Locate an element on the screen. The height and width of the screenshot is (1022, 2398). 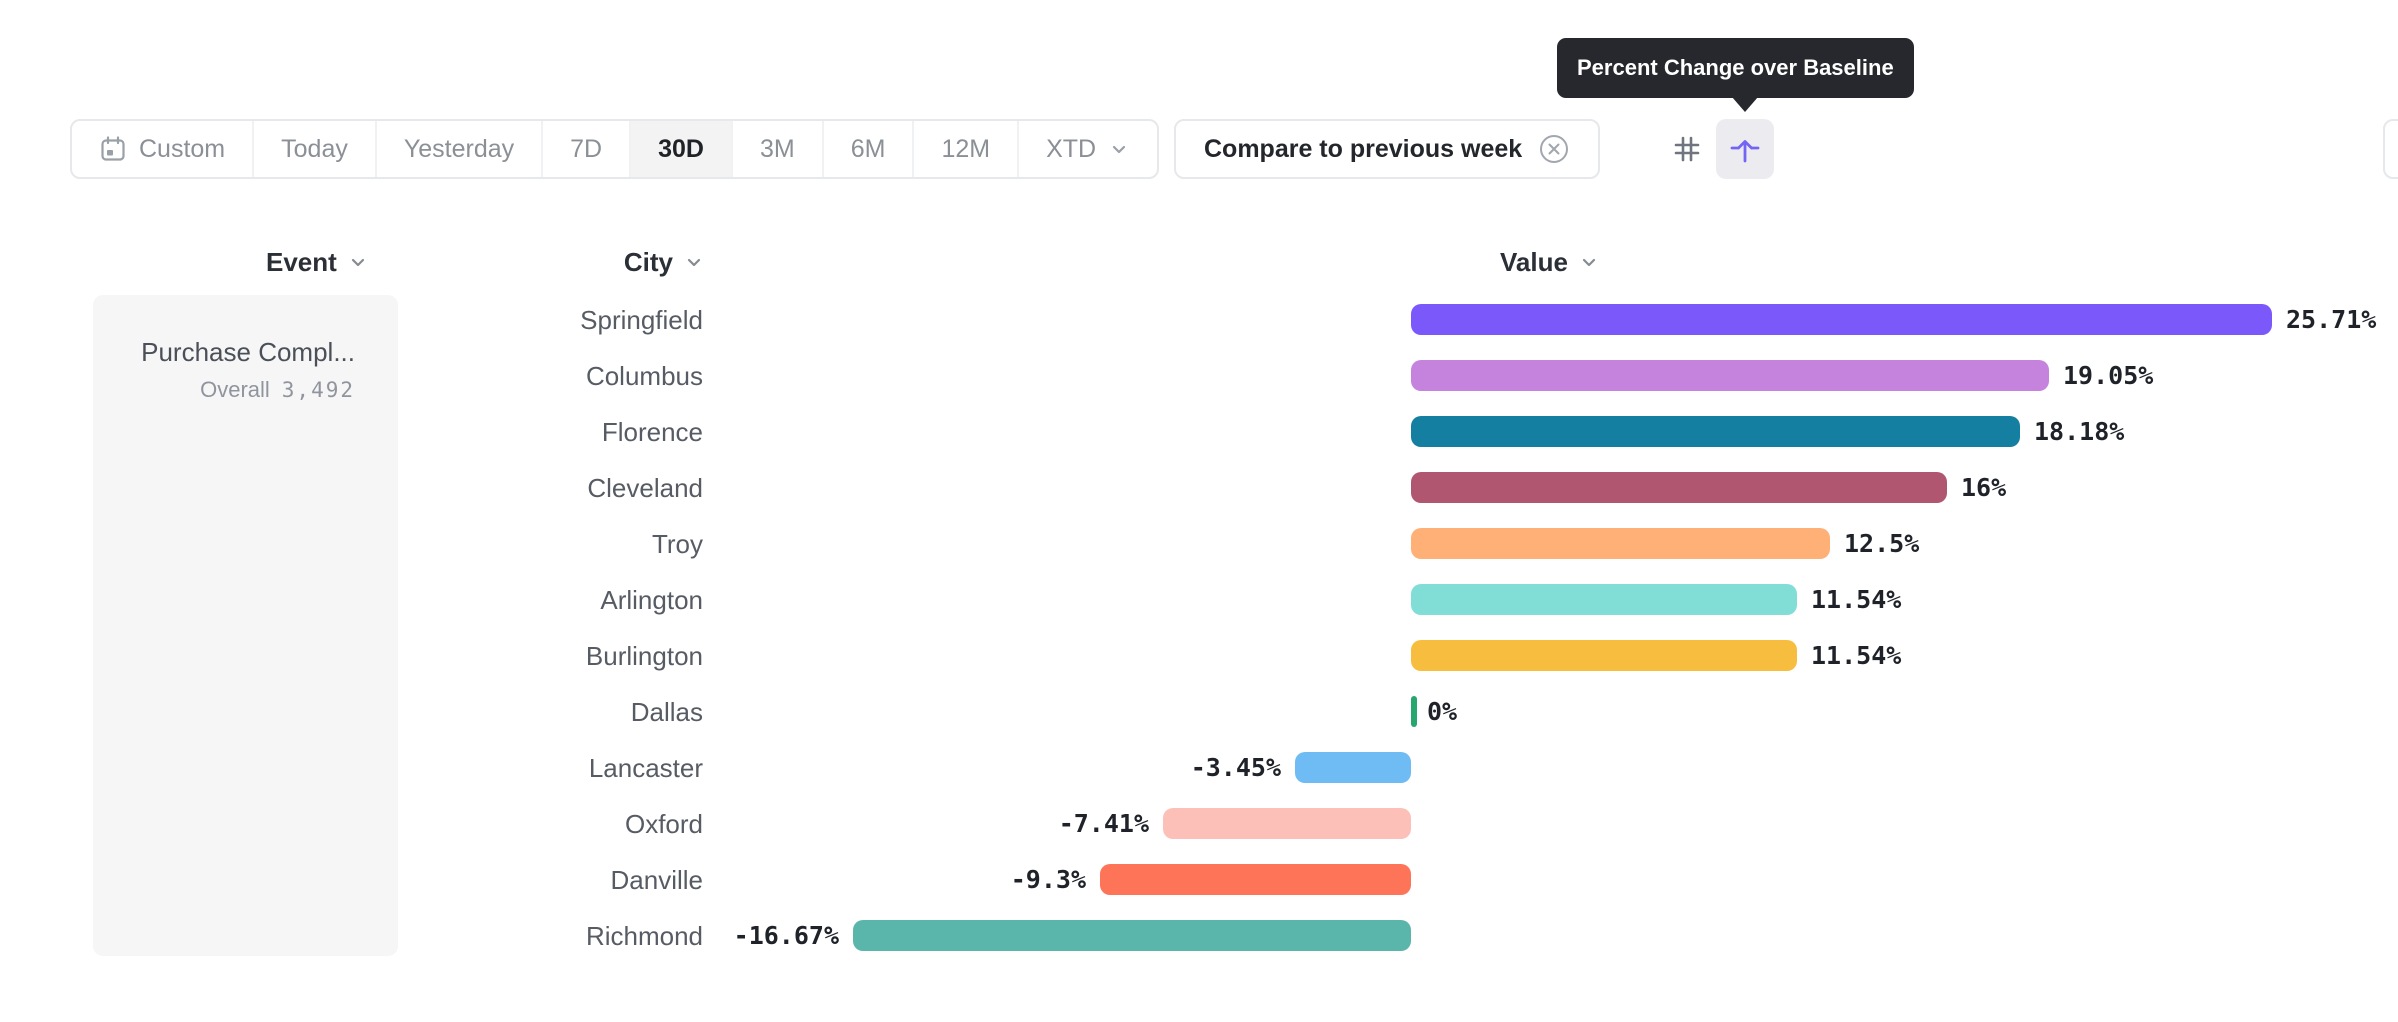
event-header-label: Event is located at coordinates (301, 261).